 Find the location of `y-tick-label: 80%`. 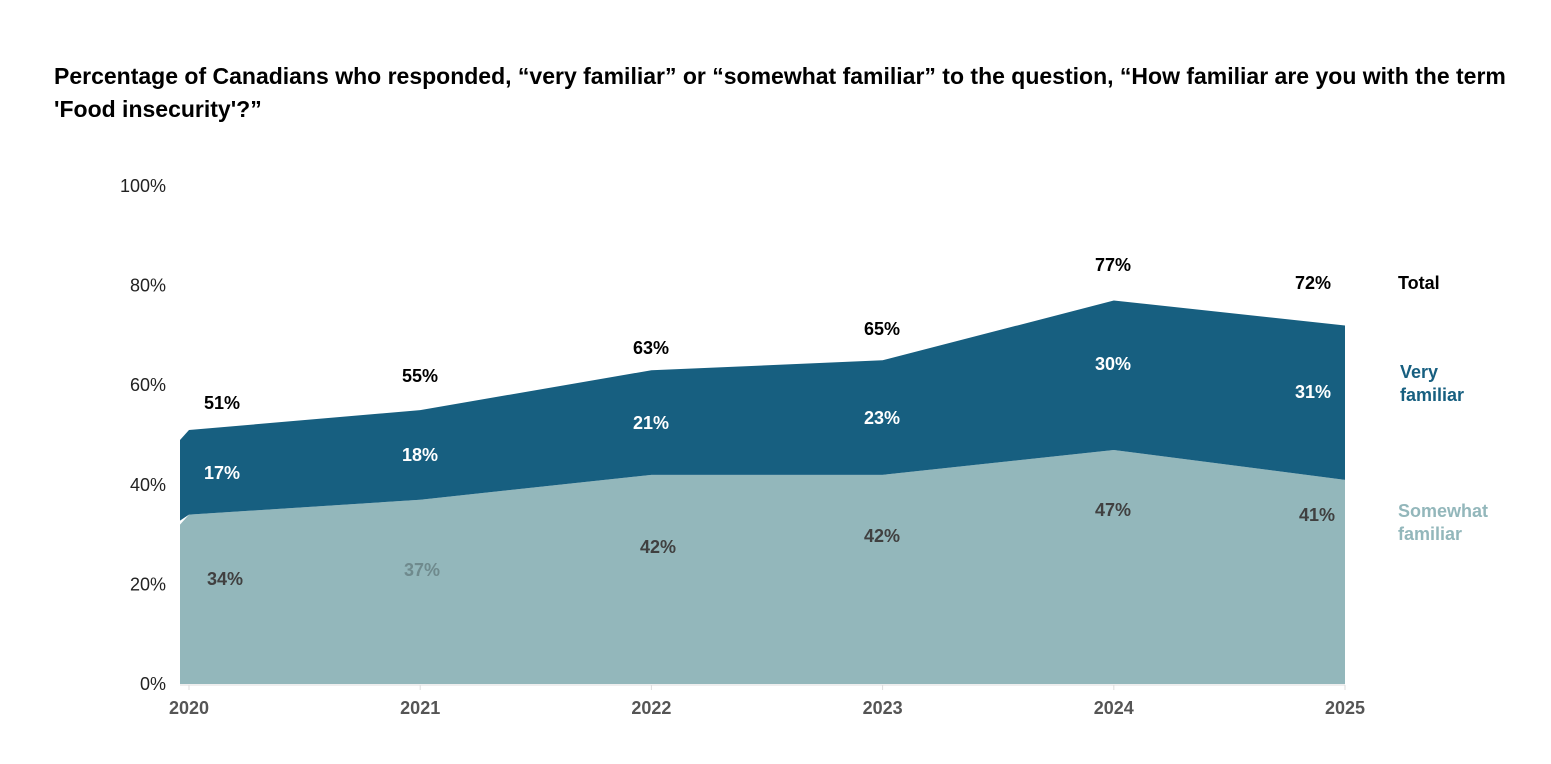

y-tick-label: 80% is located at coordinates (148, 286).